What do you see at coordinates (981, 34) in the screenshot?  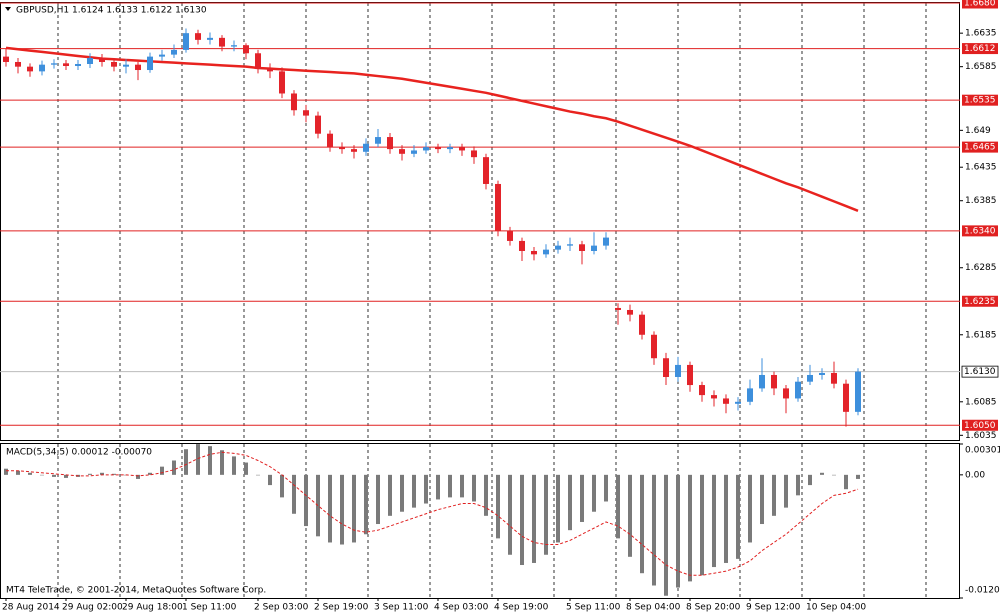 I see `y-tick-label: 1.6635` at bounding box center [981, 34].